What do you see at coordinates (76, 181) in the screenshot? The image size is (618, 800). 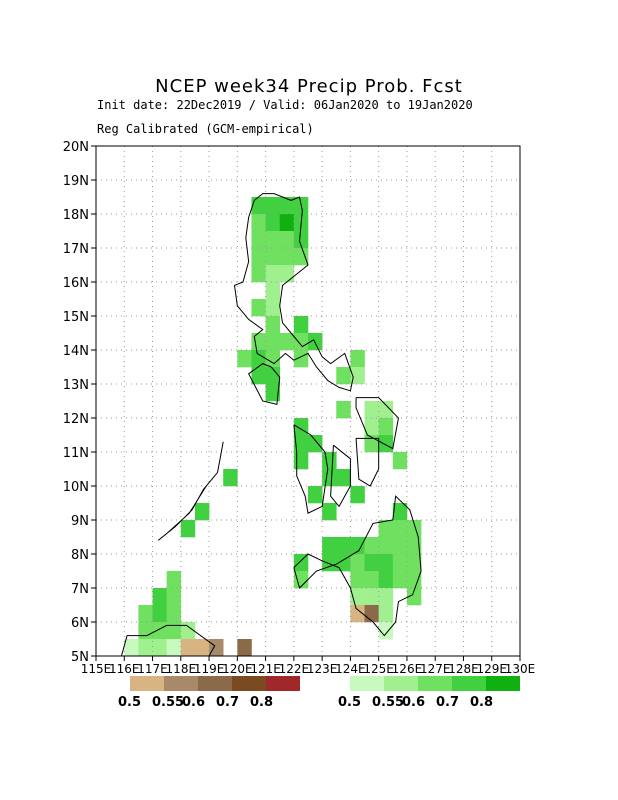 I see `lat-label: 19N` at bounding box center [76, 181].